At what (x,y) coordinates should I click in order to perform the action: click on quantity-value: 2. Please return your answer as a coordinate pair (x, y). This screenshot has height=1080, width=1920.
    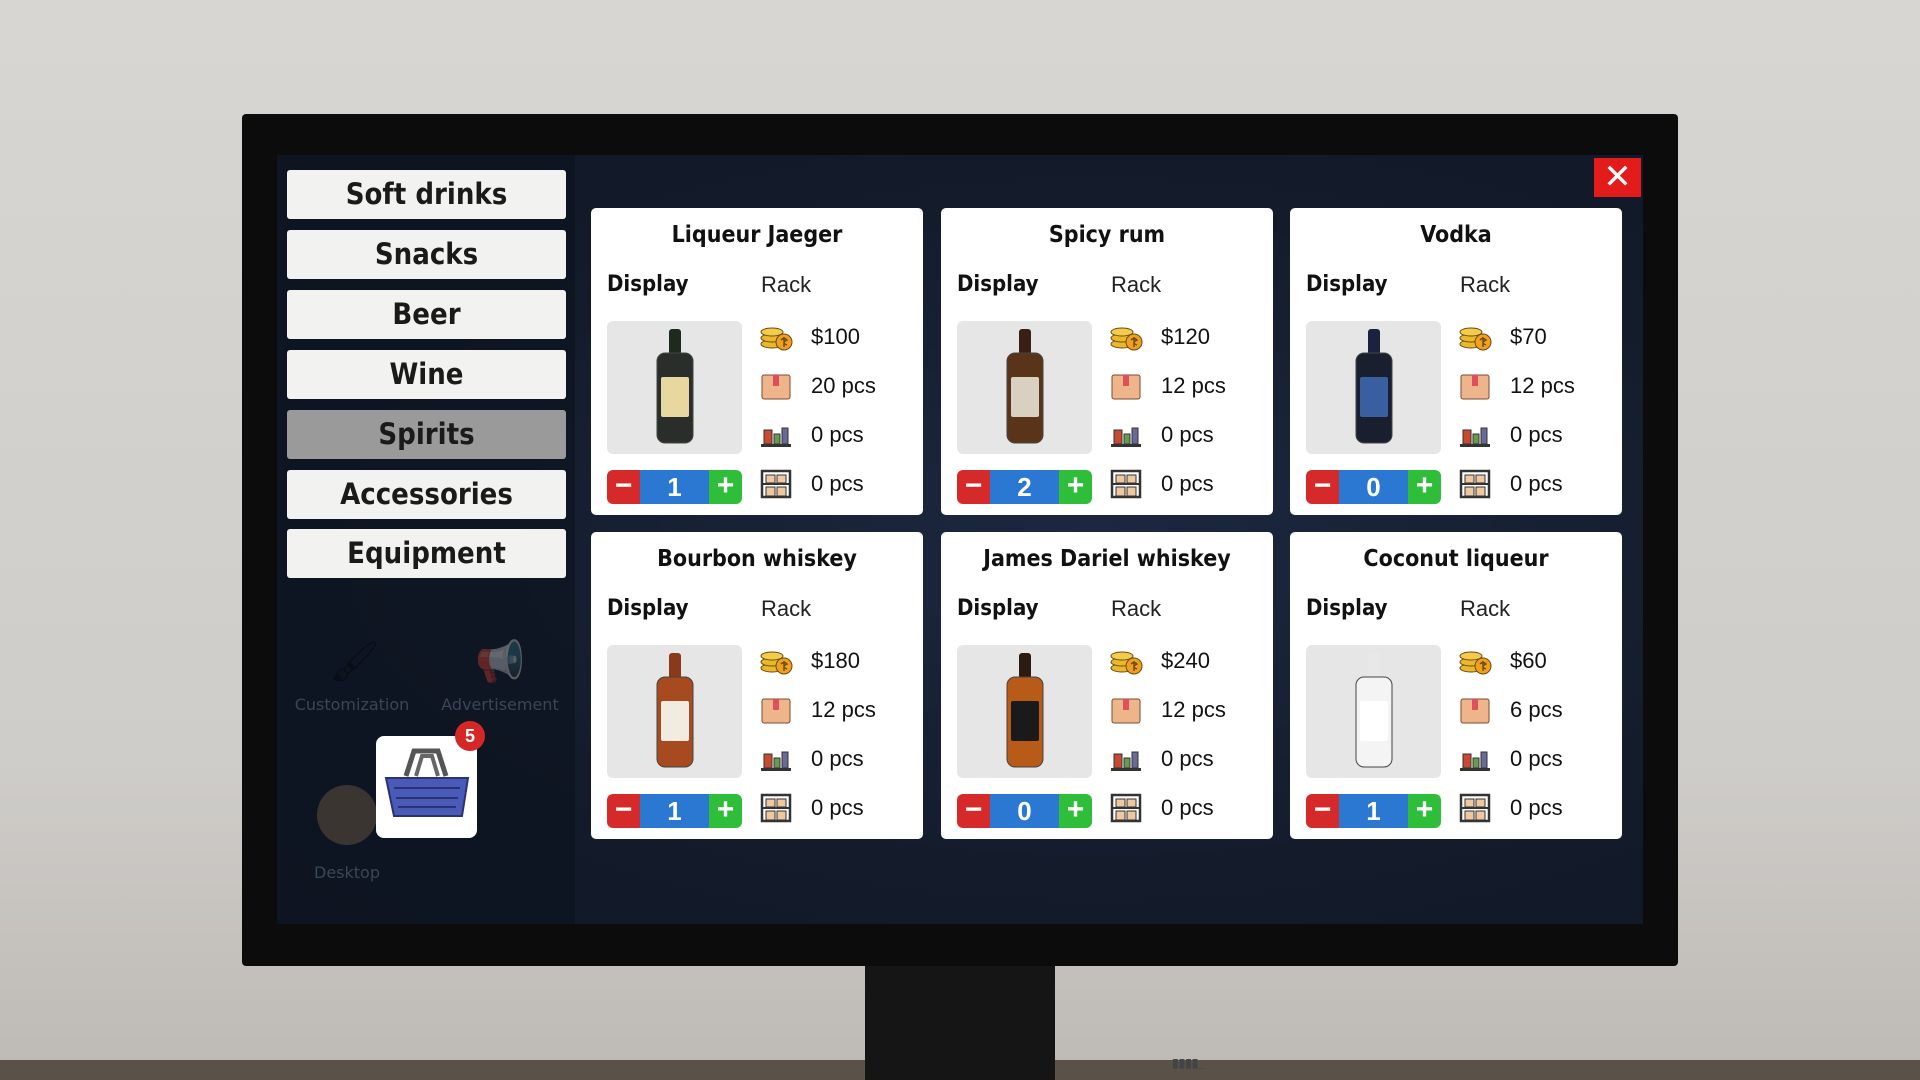
    Looking at the image, I should click on (1024, 487).